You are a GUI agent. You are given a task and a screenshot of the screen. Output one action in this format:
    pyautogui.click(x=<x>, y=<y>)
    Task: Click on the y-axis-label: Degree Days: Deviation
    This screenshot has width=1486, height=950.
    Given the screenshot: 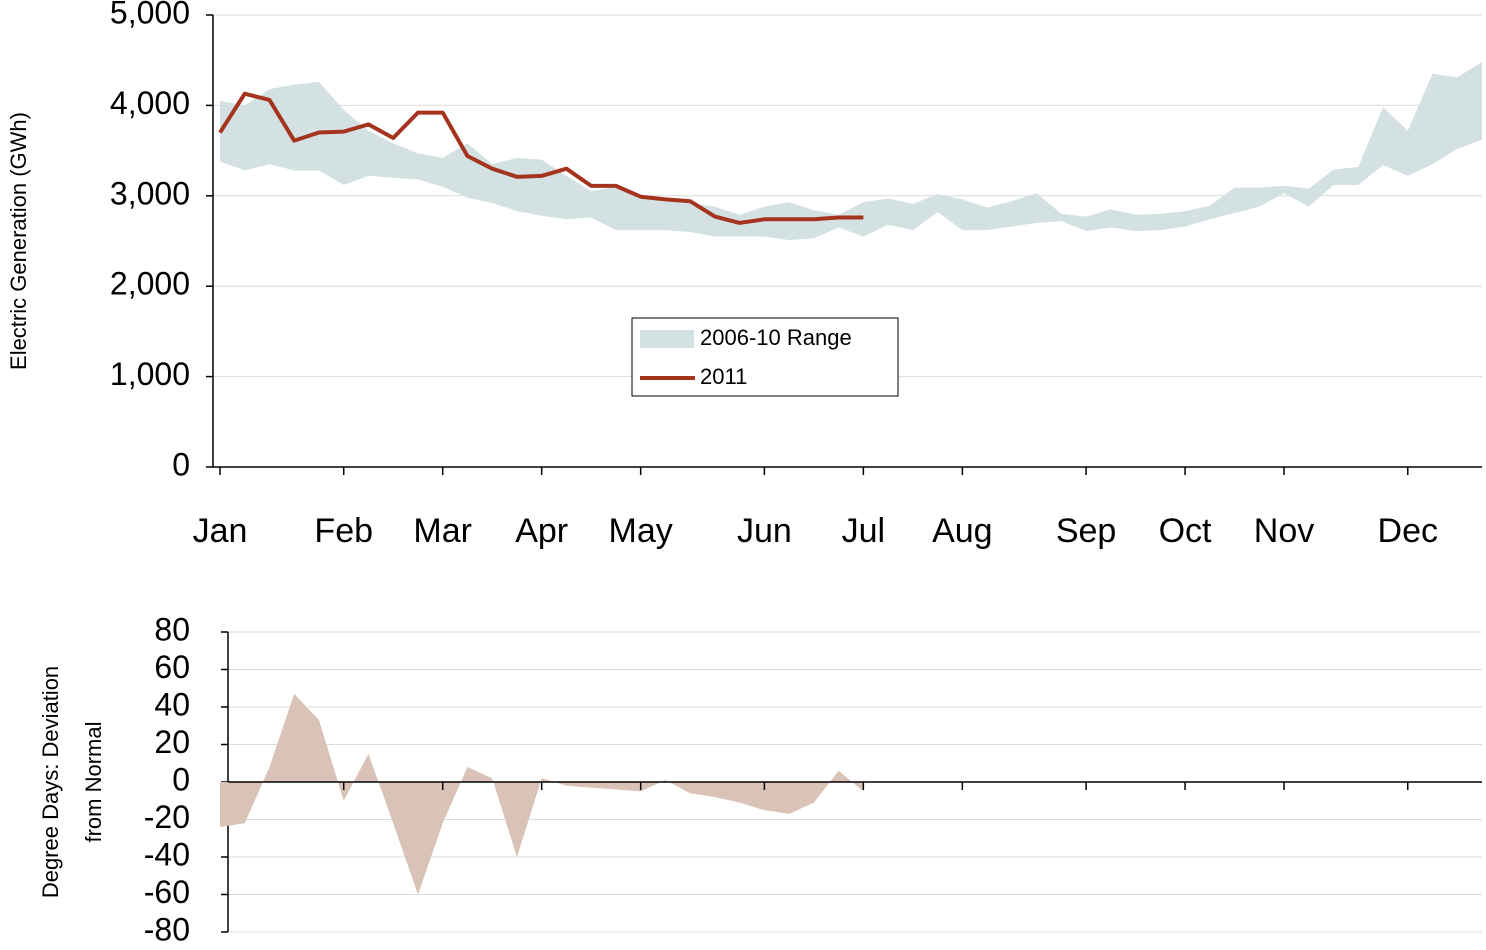 What is the action you would take?
    pyautogui.click(x=50, y=782)
    